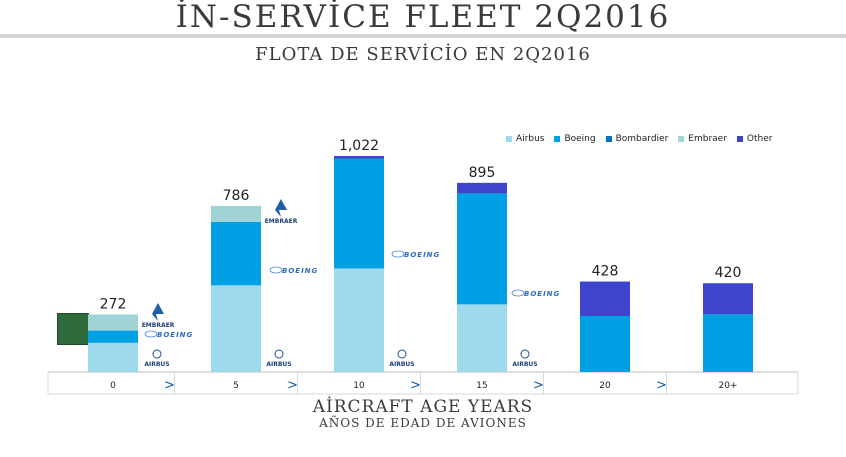  Describe the element at coordinates (236, 386) in the screenshot. I see `x-tick-label: 5` at that location.